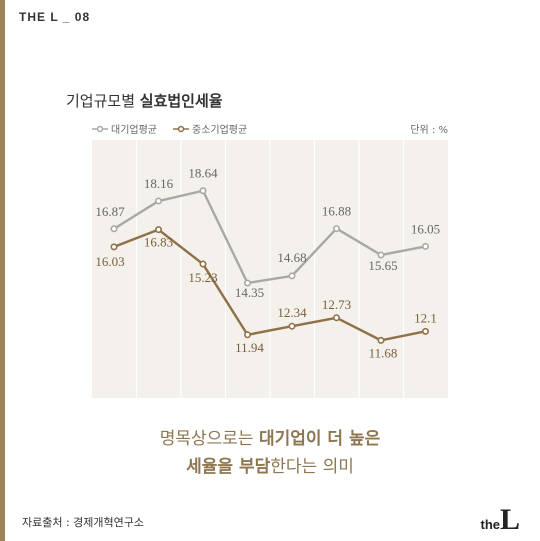 This screenshot has width=540, height=541. I want to click on caption-line-2-plain: 한다는 의미, so click(312, 467).